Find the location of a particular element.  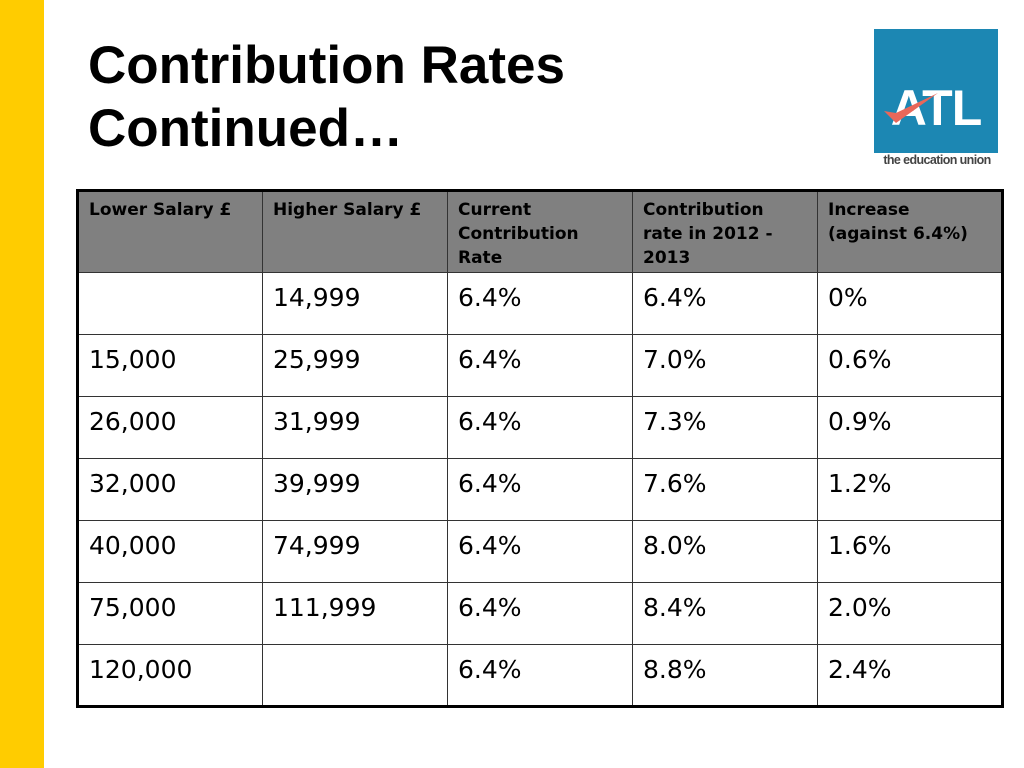

cell-higher-salary: 14,999 is located at coordinates (355, 303).